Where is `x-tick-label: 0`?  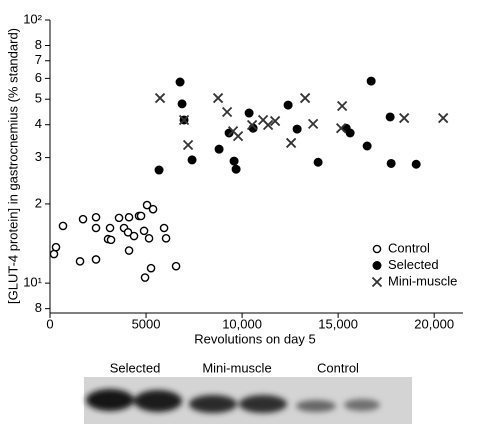
x-tick-label: 0 is located at coordinates (49, 323).